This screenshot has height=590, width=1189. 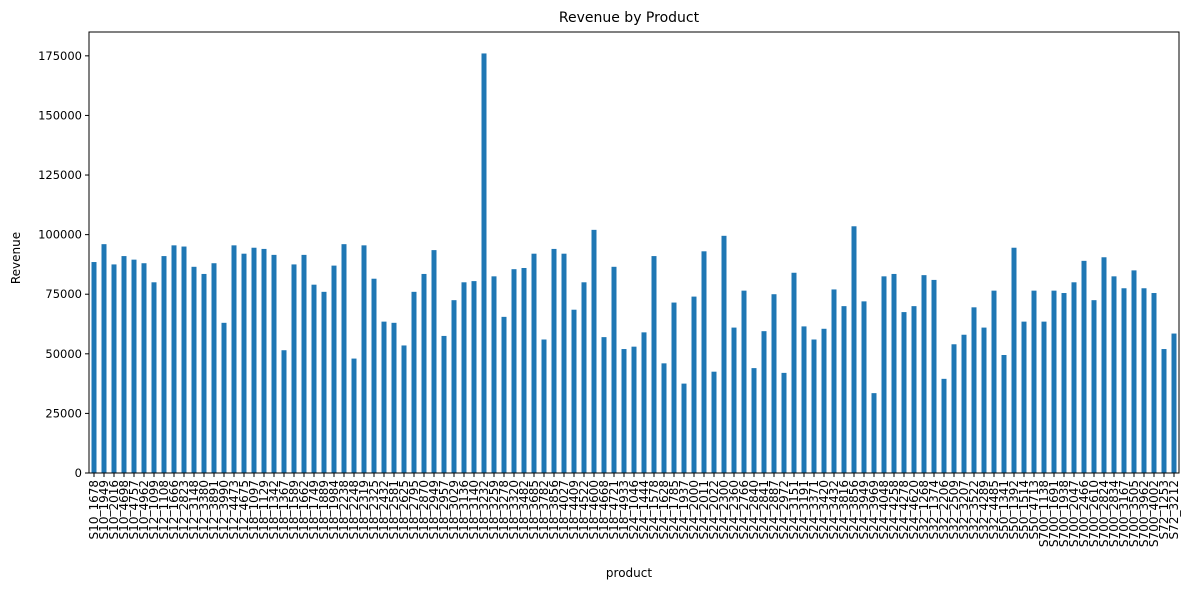 I want to click on y-tick-label: 75000, so click(x=63, y=294).